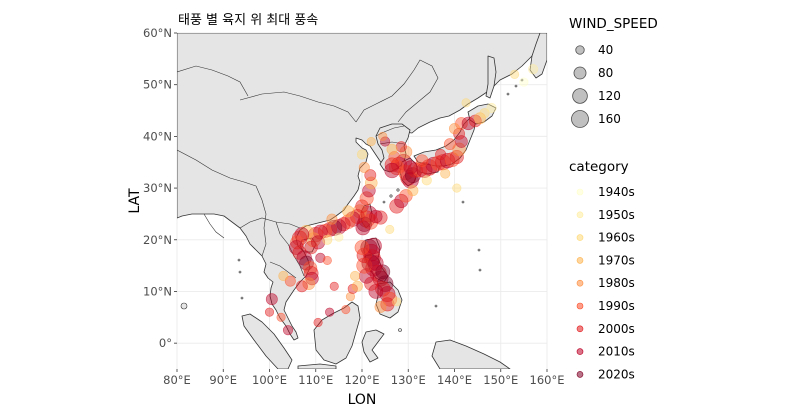 Image resolution: width=798 pixels, height=419 pixels. What do you see at coordinates (223, 380) in the screenshot?
I see `x-tick-label-1: 90°E` at bounding box center [223, 380].